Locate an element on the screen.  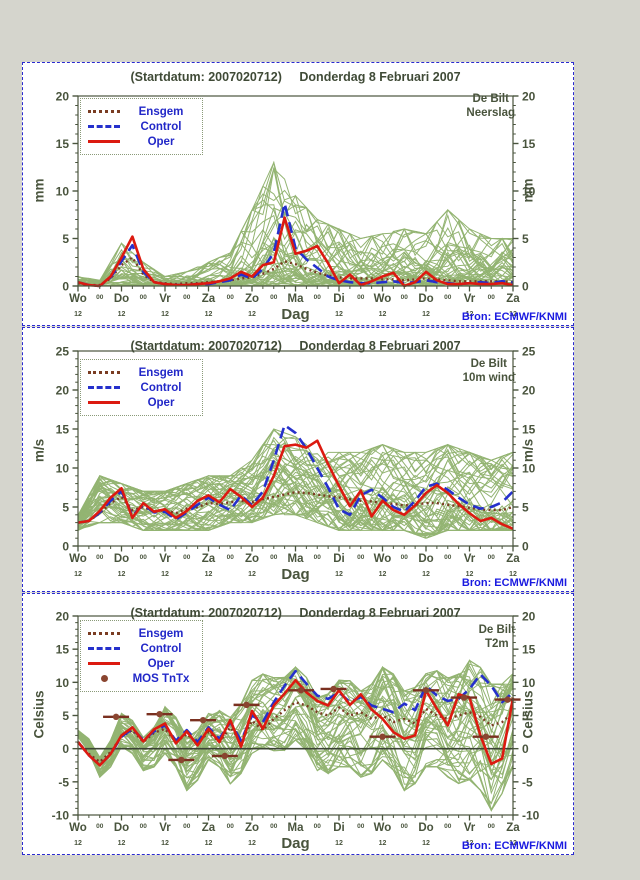
startdatum-label: (Startdatum: 2007020712) is located at coordinates (206, 346).